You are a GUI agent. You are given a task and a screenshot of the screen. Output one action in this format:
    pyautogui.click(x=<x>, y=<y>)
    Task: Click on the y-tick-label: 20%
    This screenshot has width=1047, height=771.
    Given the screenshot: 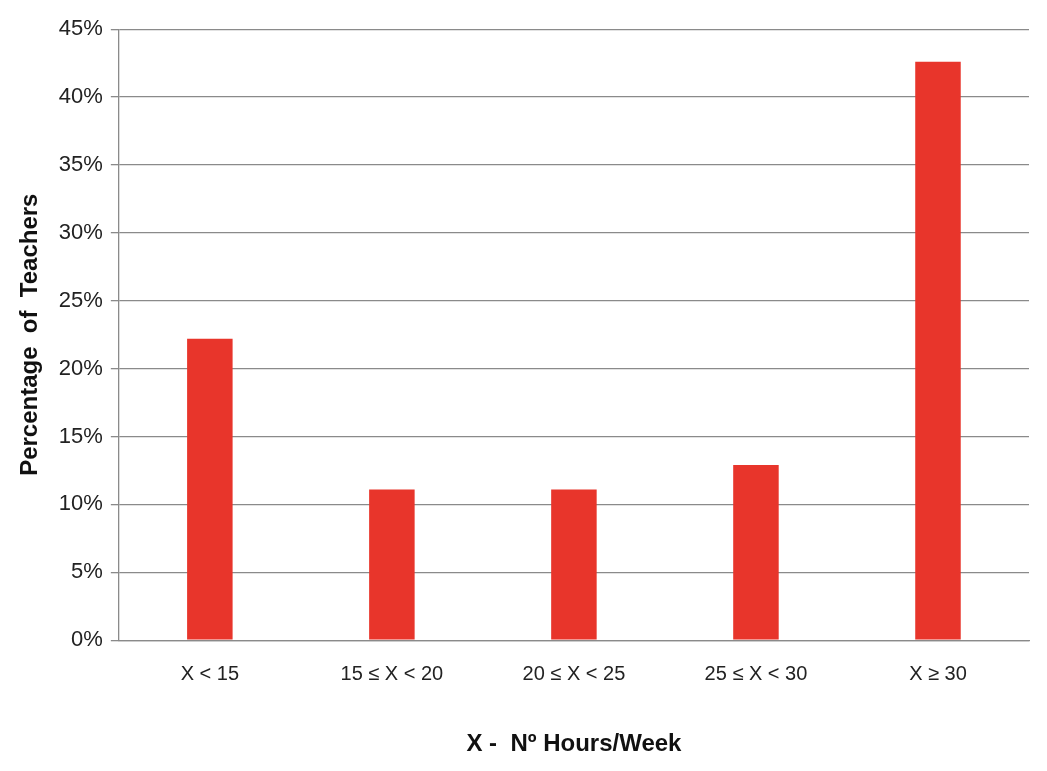 What is the action you would take?
    pyautogui.click(x=80, y=367)
    